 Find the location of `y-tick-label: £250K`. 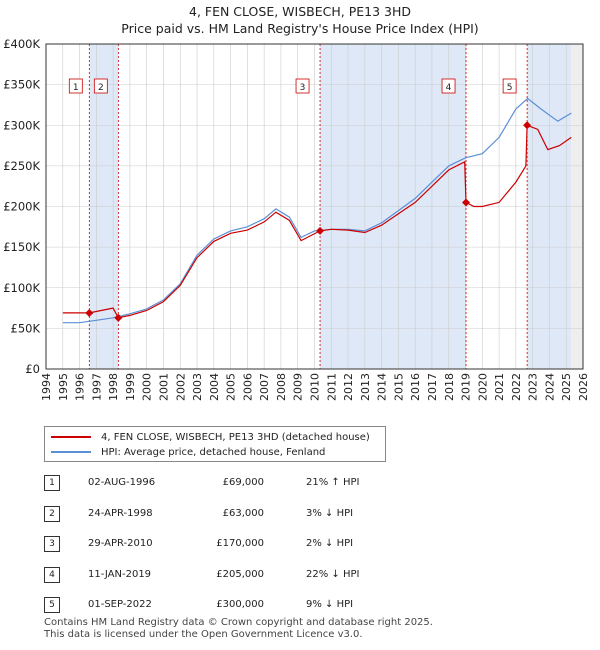

y-tick-label: £250K is located at coordinates (21, 166).